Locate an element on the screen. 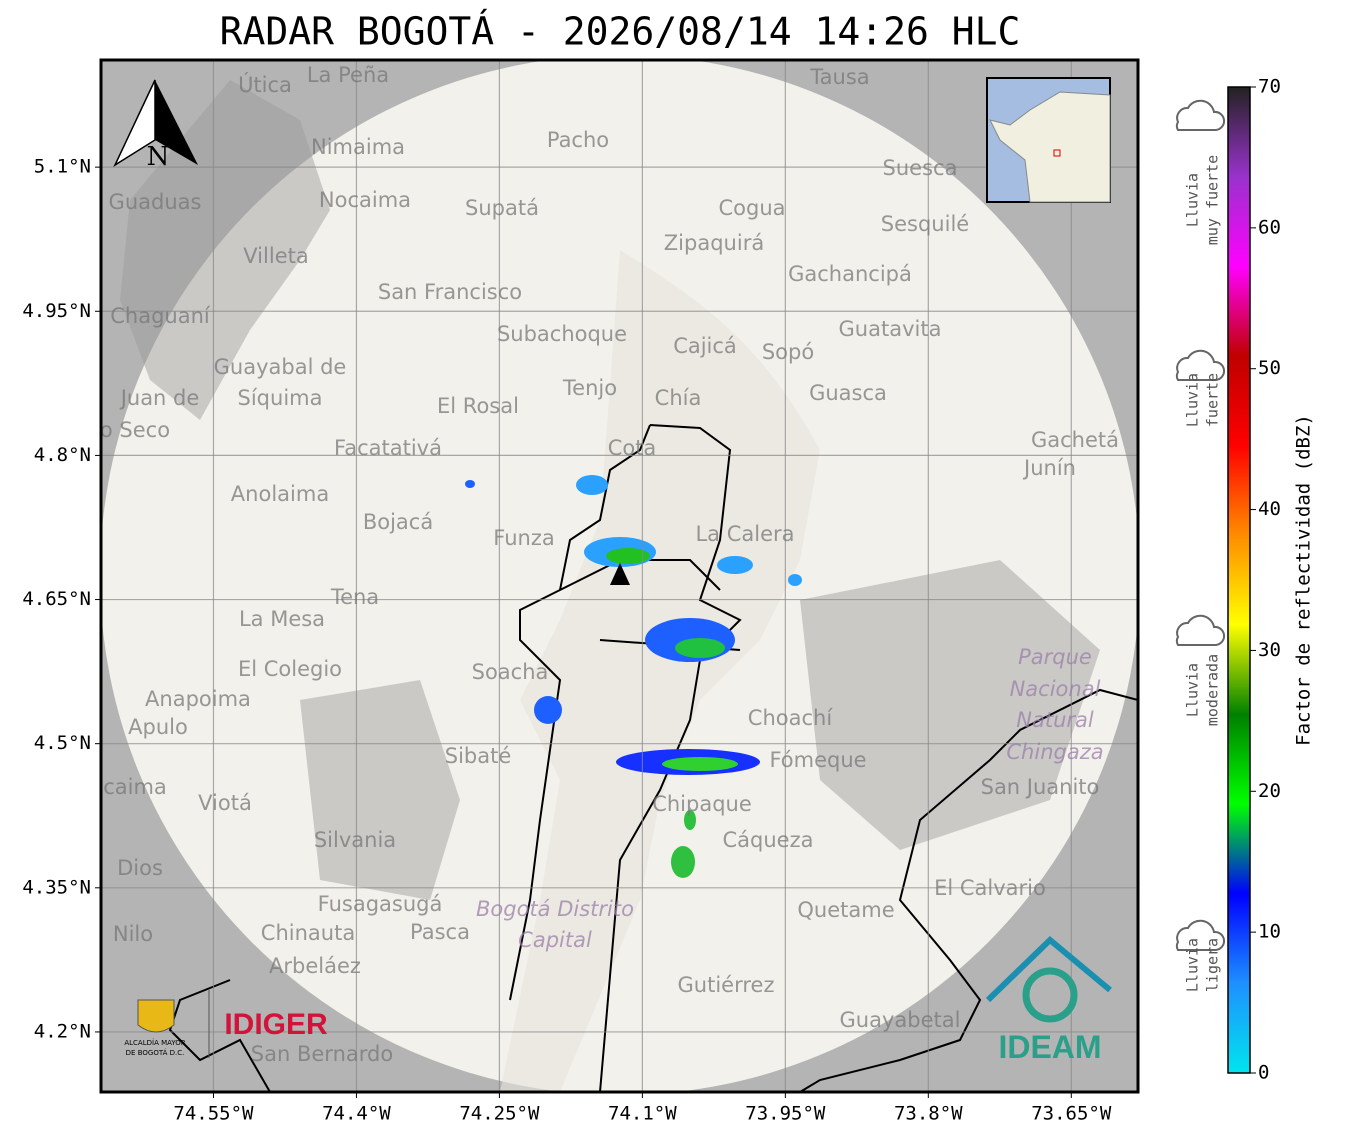  colorbar-tick-label: 60 is located at coordinates (1269, 227).